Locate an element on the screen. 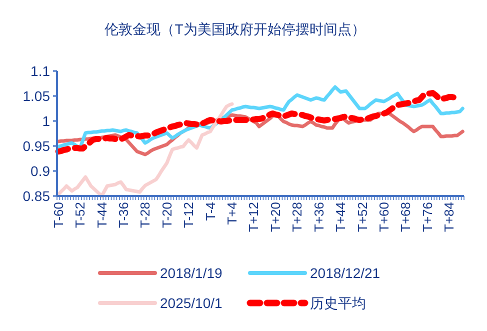  x-tick-label: T+44 is located at coordinates (340, 217).